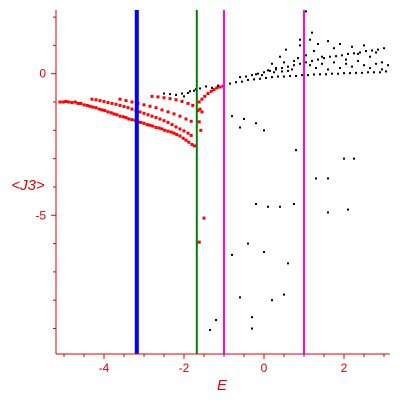 Image resolution: width=400 pixels, height=400 pixels. What do you see at coordinates (184, 368) in the screenshot?
I see `x-tick-label: -2` at bounding box center [184, 368].